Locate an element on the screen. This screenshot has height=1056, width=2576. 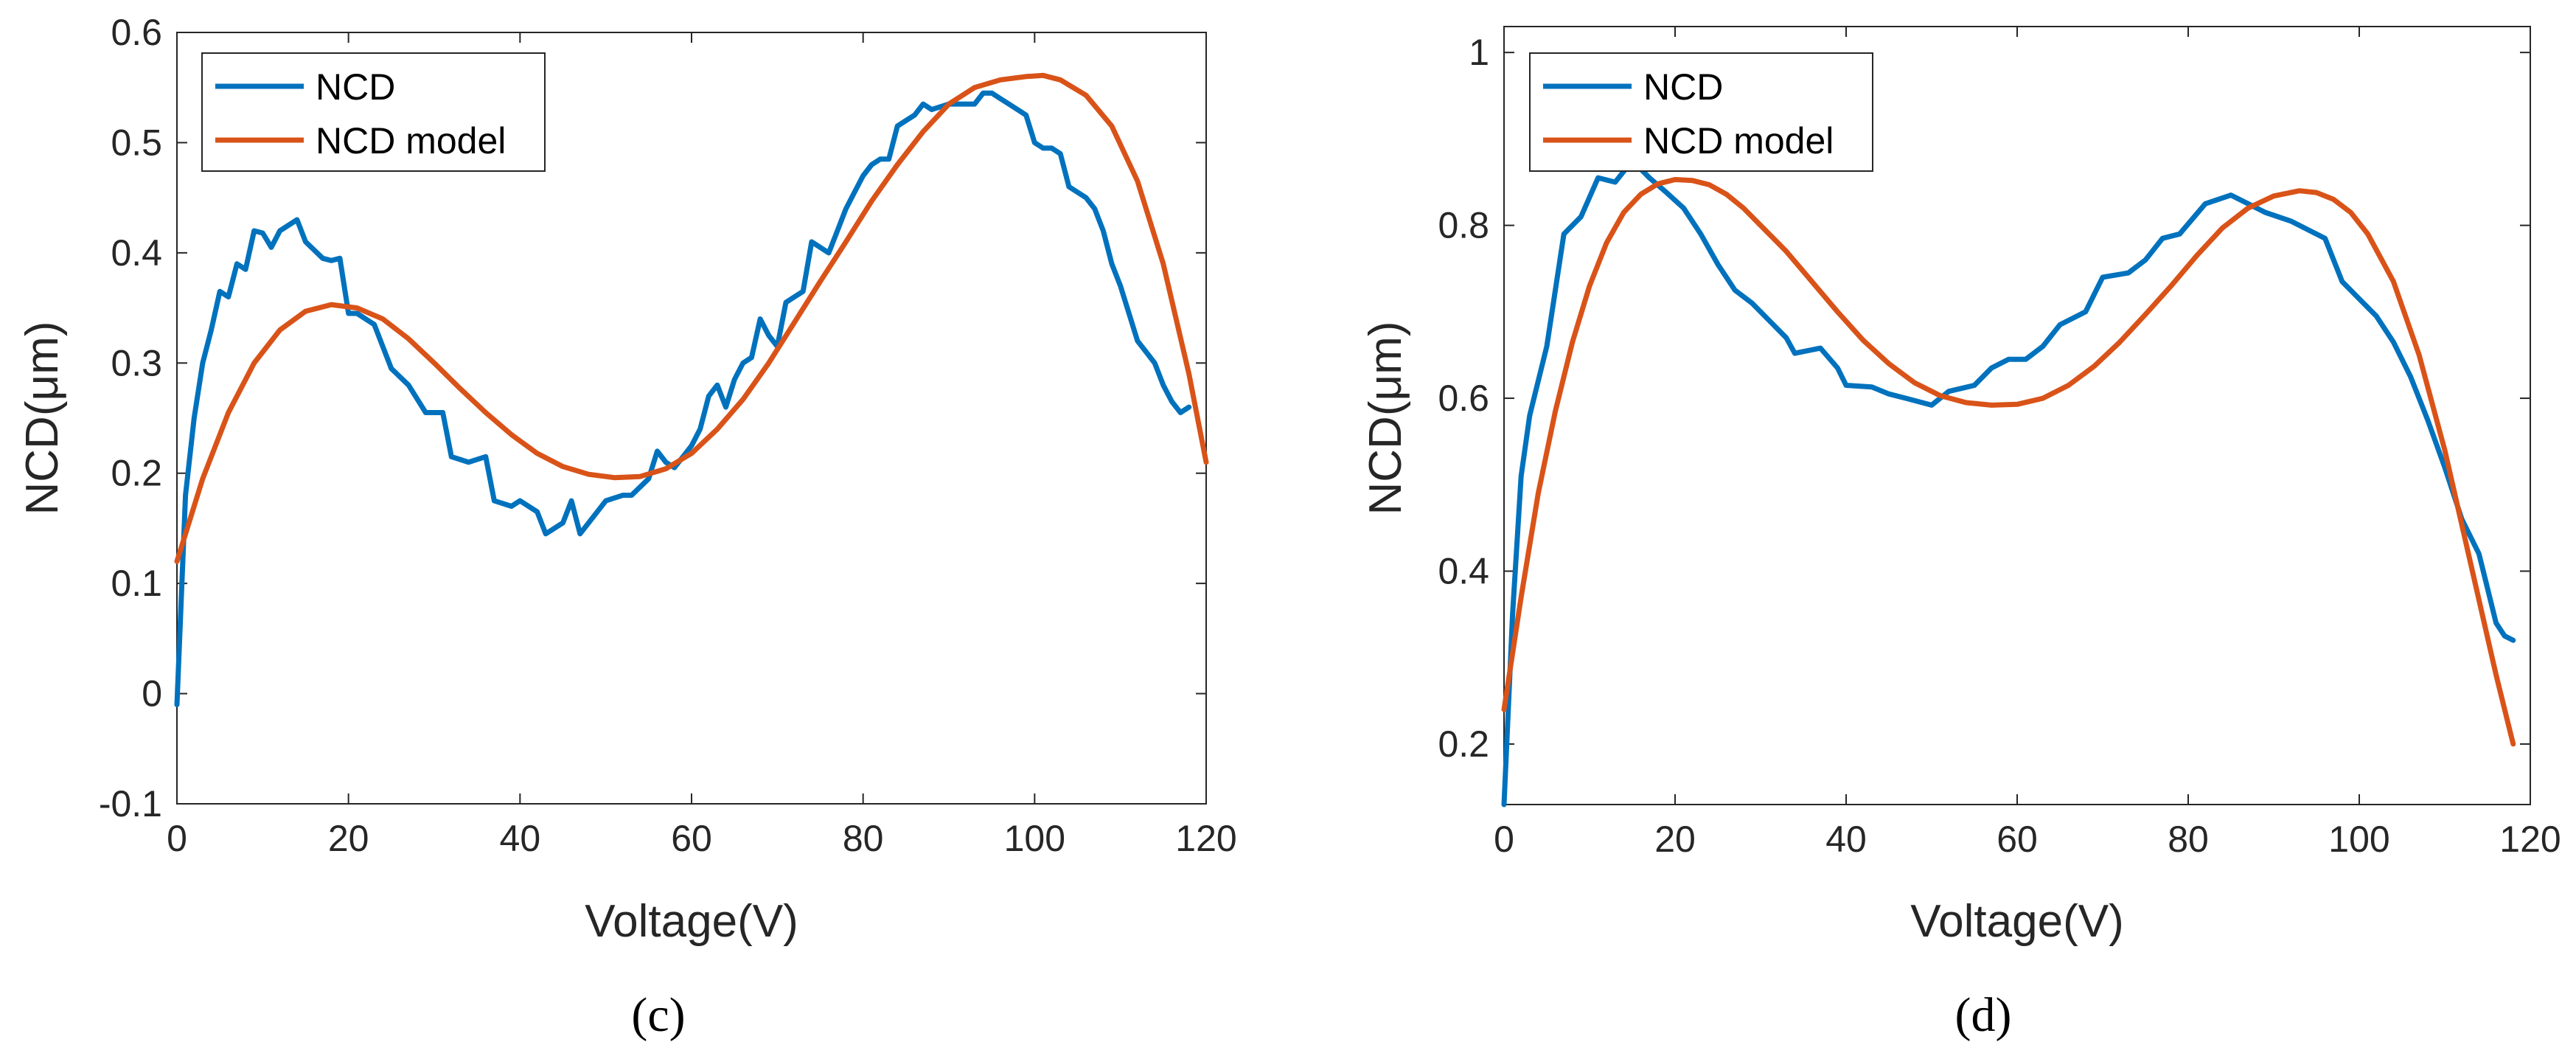
y-tick-label: 0.1 is located at coordinates (136, 583).